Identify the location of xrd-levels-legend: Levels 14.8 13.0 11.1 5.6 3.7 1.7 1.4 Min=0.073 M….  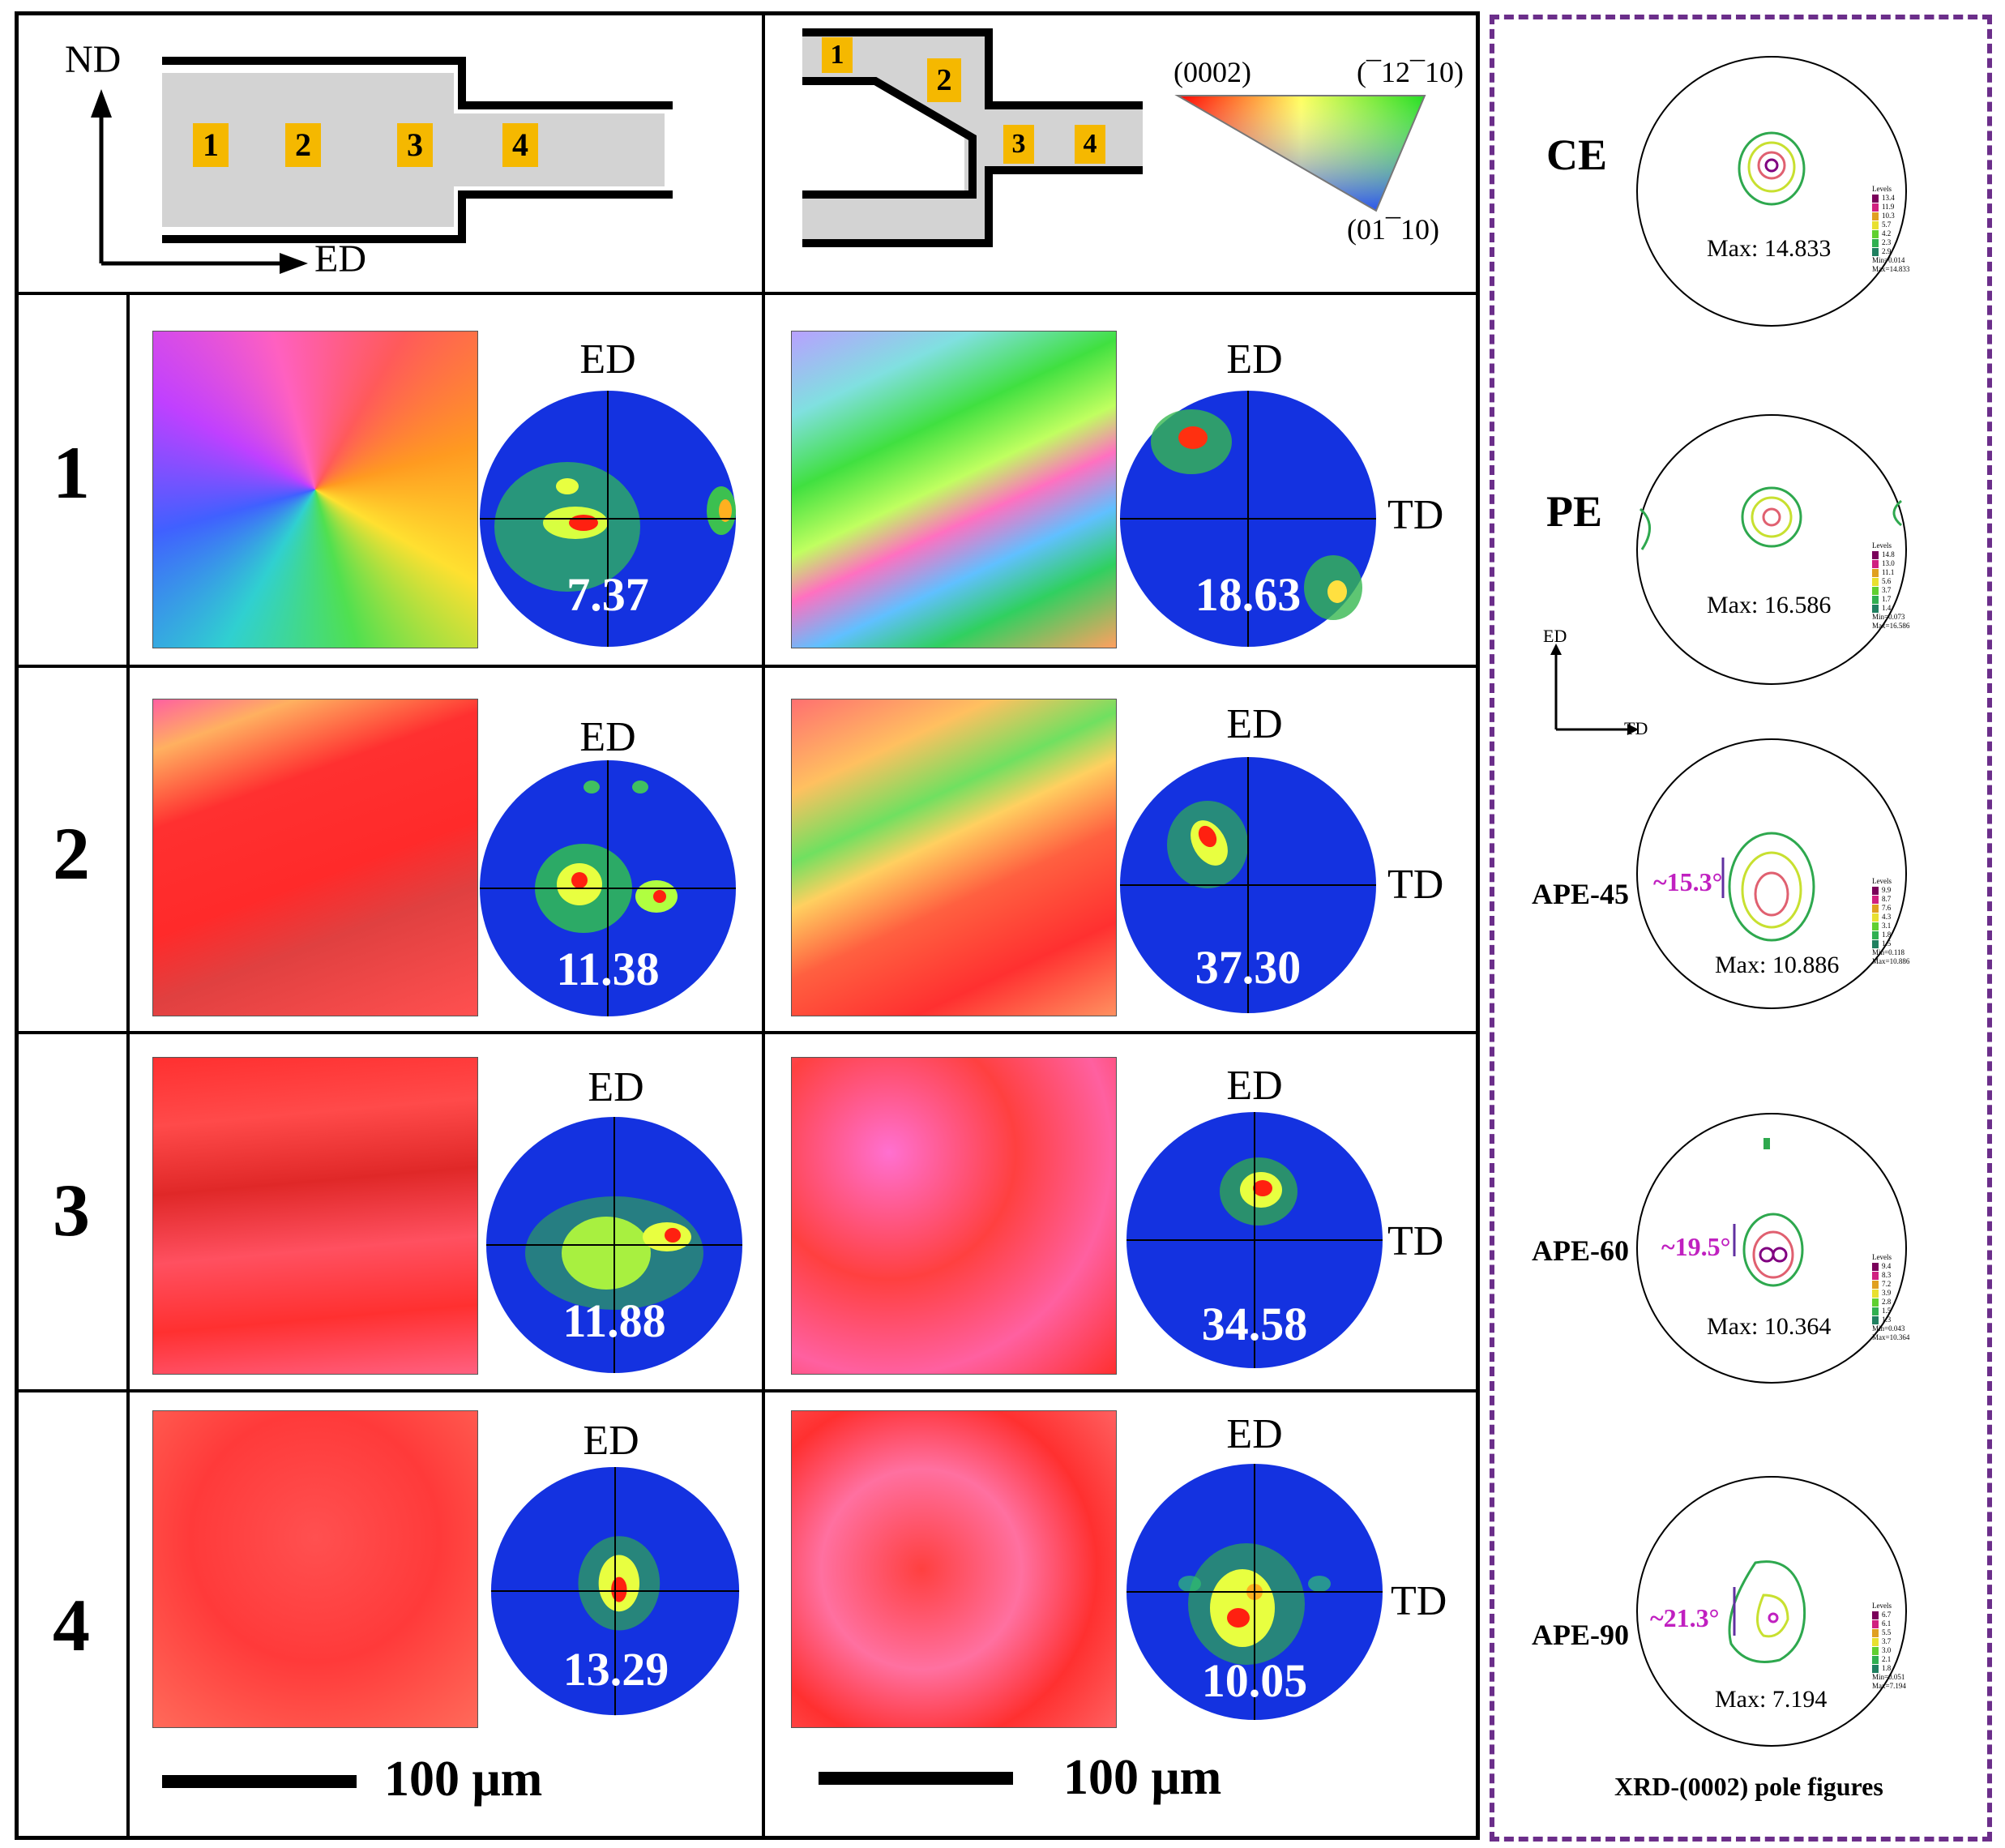
(1891, 586).